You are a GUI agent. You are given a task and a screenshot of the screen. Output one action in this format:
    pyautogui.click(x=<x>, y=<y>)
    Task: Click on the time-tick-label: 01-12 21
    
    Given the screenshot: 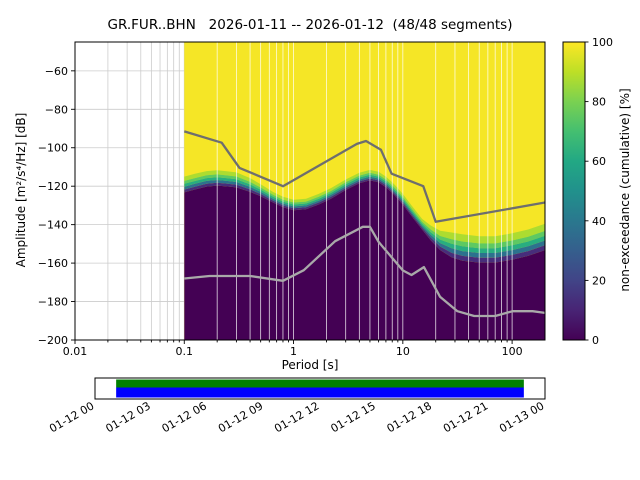 What is the action you would take?
    pyautogui.click(x=465, y=417)
    